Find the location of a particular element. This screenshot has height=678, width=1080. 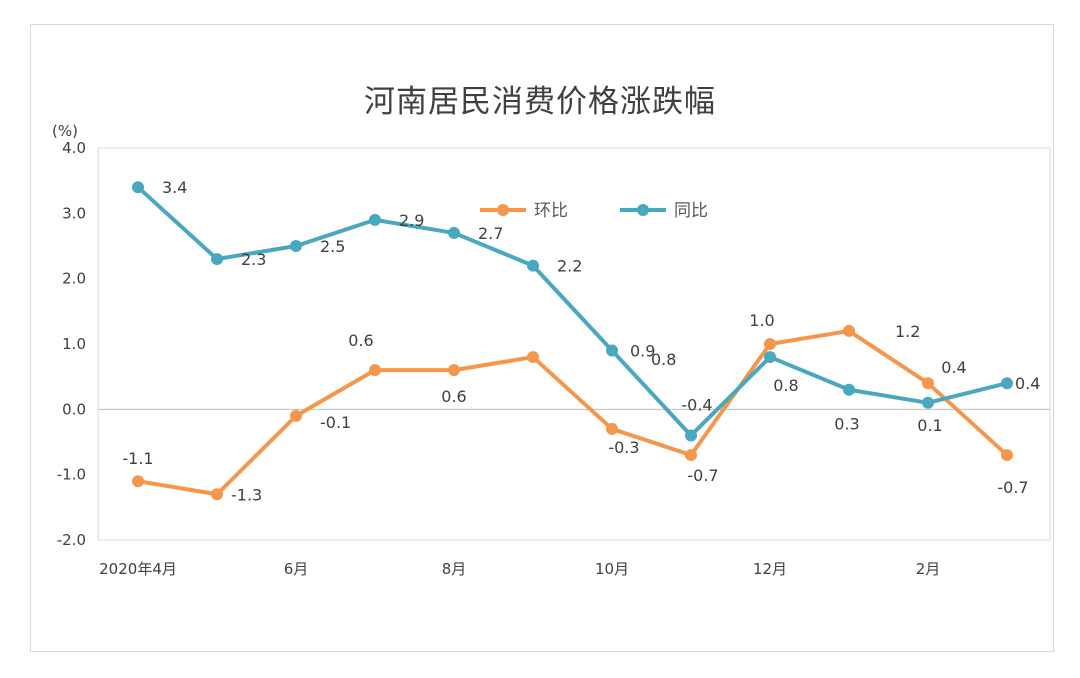

legend-marker-yoy is located at coordinates (643, 210).